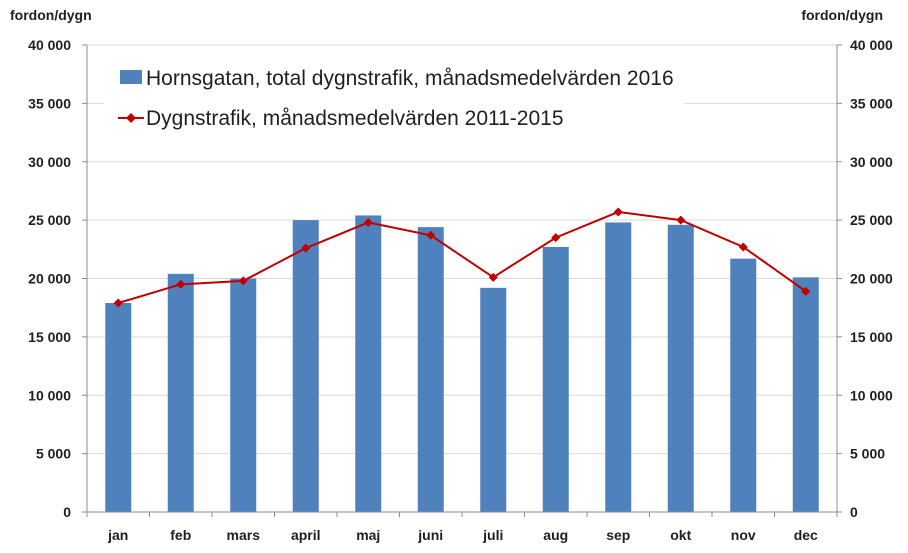 The height and width of the screenshot is (553, 908). I want to click on line-point-sep, so click(618, 212).